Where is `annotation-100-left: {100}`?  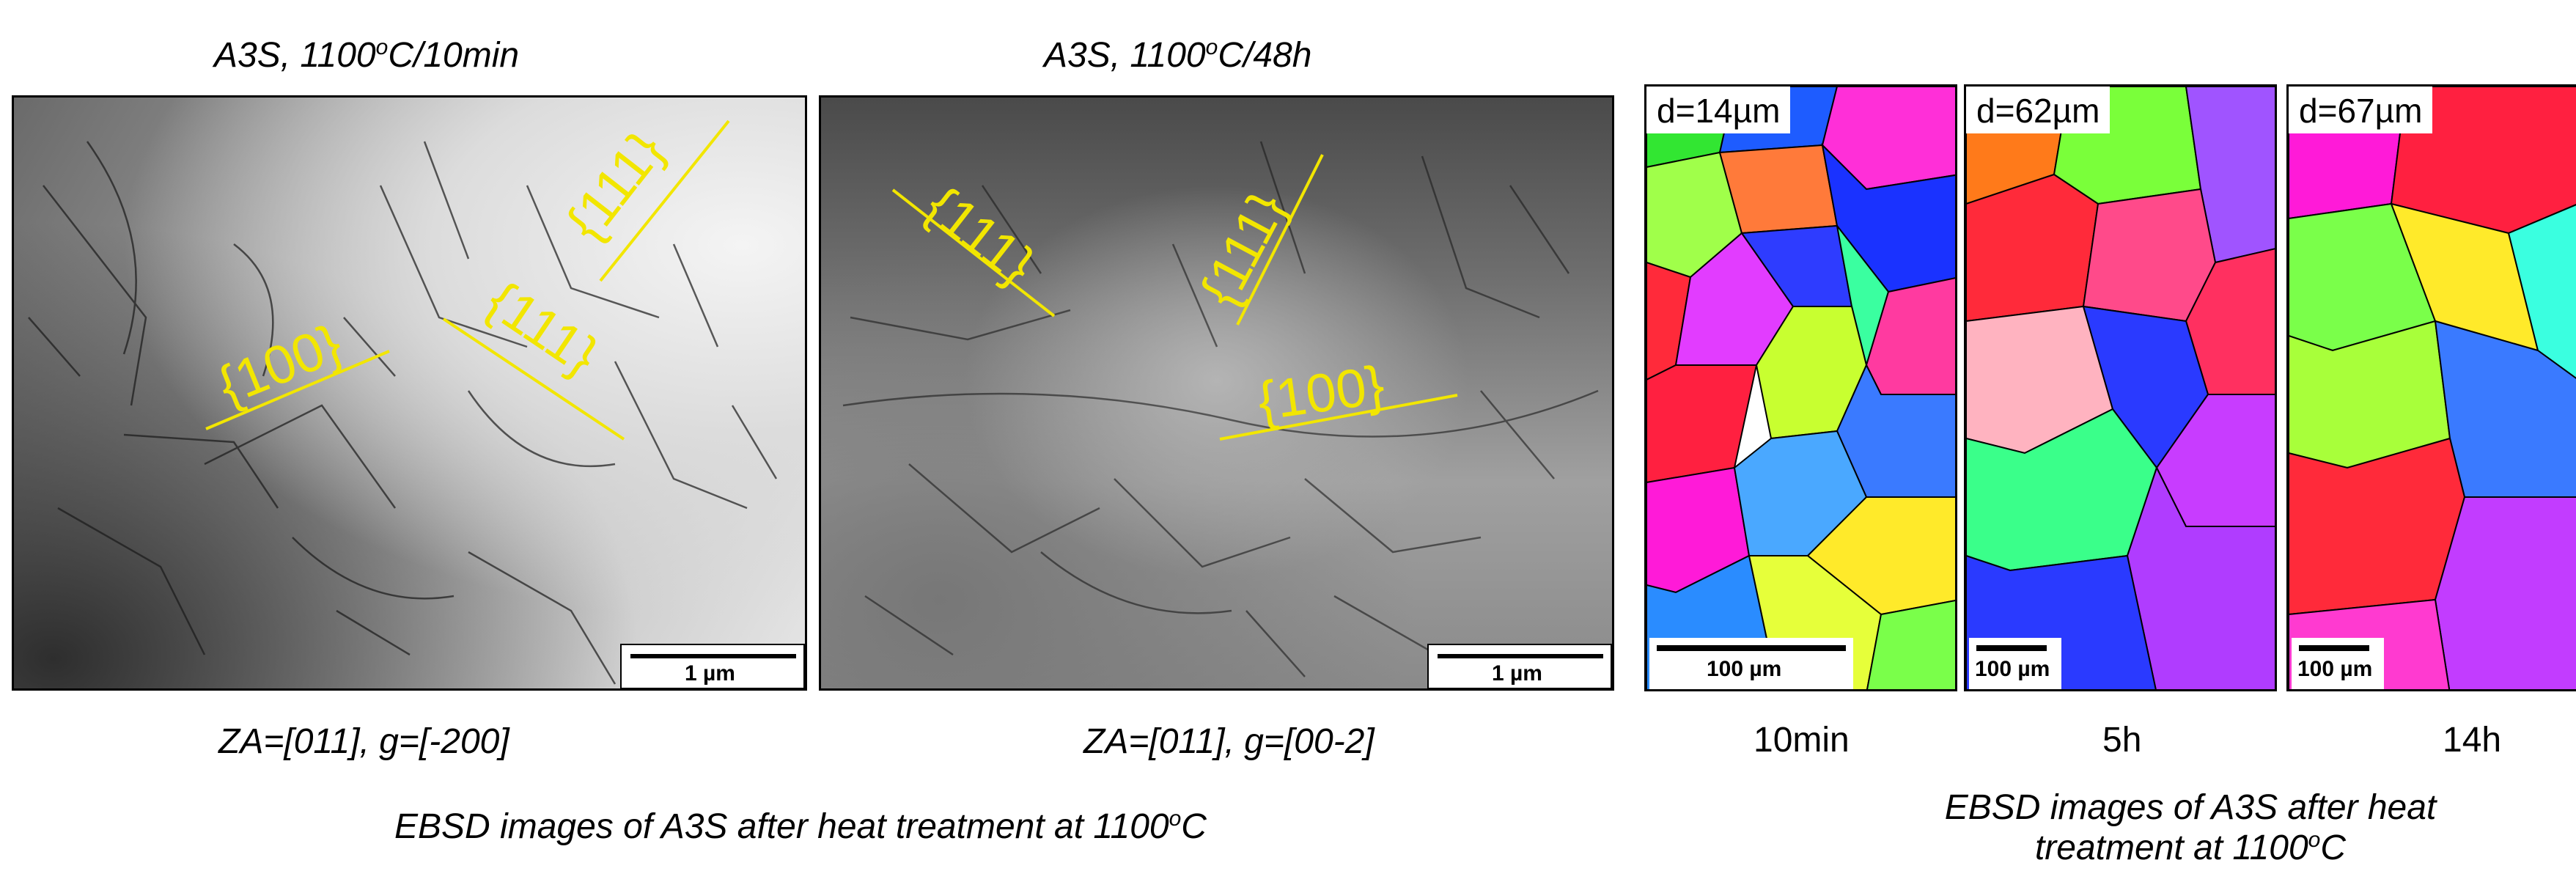
annotation-100-left: {100} is located at coordinates (280, 364).